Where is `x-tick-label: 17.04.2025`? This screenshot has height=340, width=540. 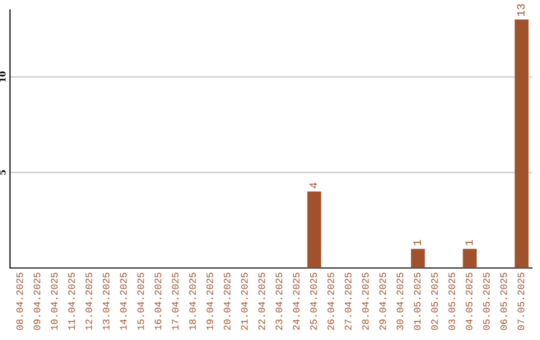
x-tick-label: 17.04.2025 is located at coordinates (175, 301).